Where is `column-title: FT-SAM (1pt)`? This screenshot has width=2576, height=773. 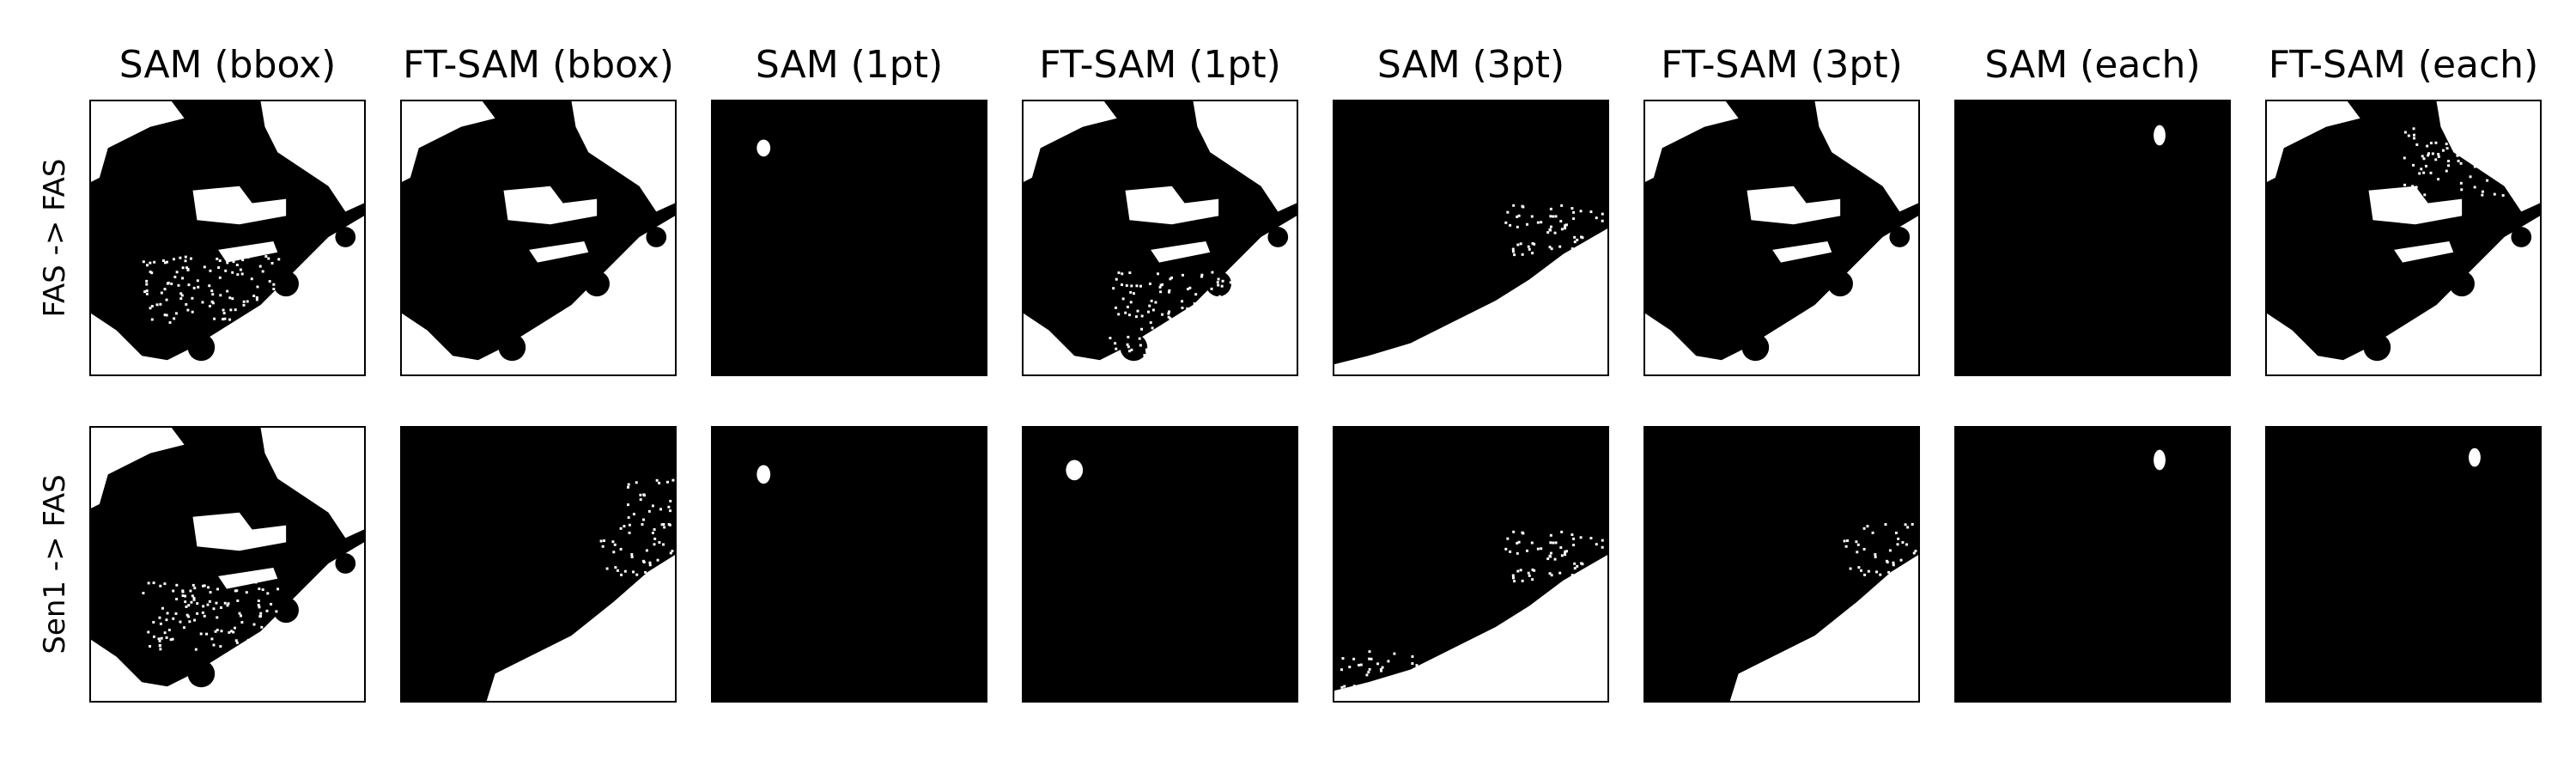 column-title: FT-SAM (1pt) is located at coordinates (1160, 65).